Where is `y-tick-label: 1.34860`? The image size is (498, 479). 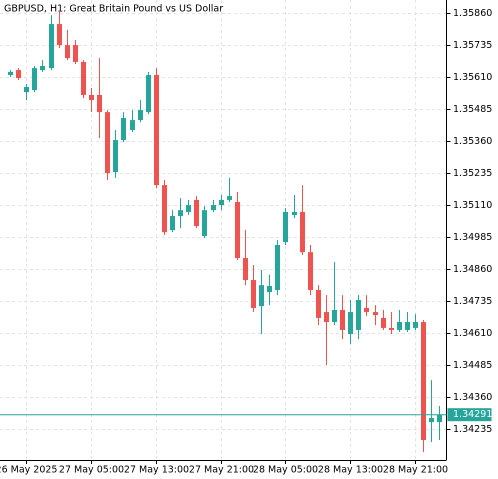
y-tick-label: 1.34860 is located at coordinates (472, 269).